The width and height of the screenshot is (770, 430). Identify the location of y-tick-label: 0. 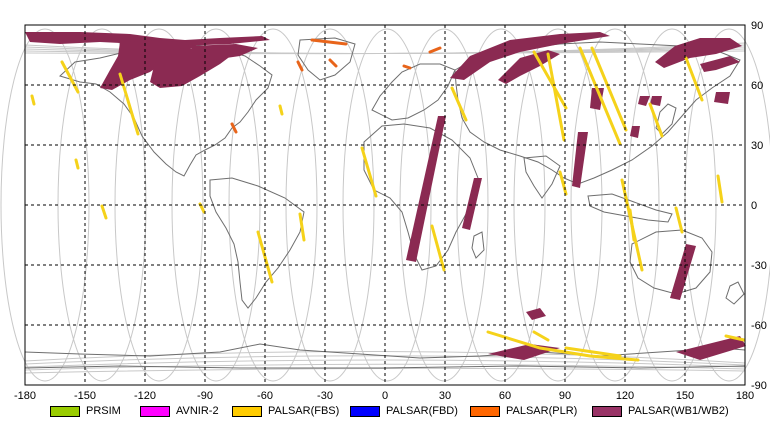
(754, 206).